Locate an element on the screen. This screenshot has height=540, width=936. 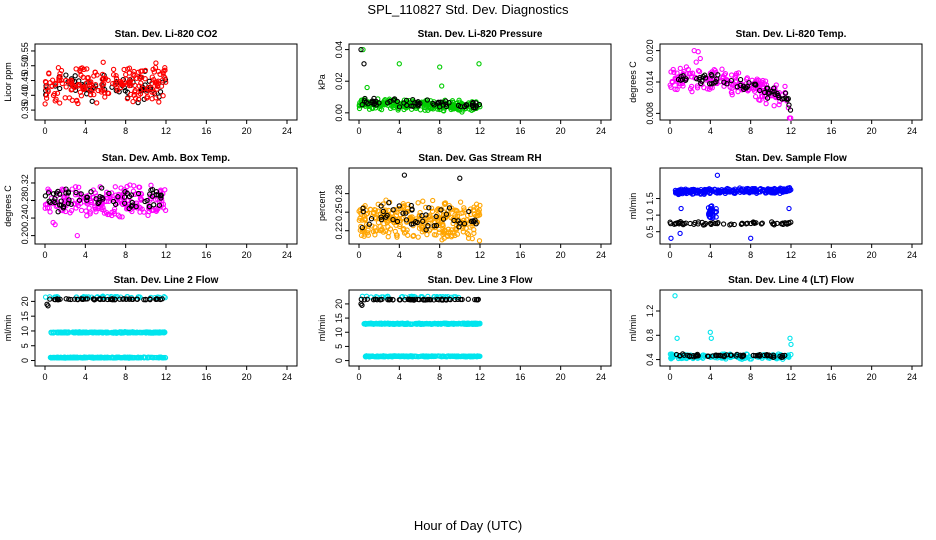
series-orange is located at coordinates (419, 220).